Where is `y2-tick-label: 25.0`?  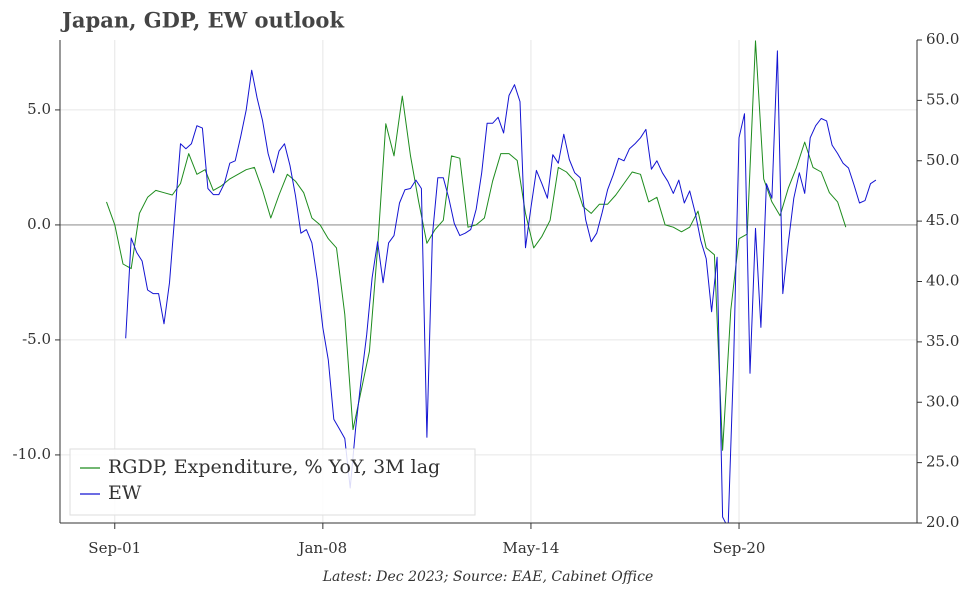 y2-tick-label: 25.0 is located at coordinates (942, 462).